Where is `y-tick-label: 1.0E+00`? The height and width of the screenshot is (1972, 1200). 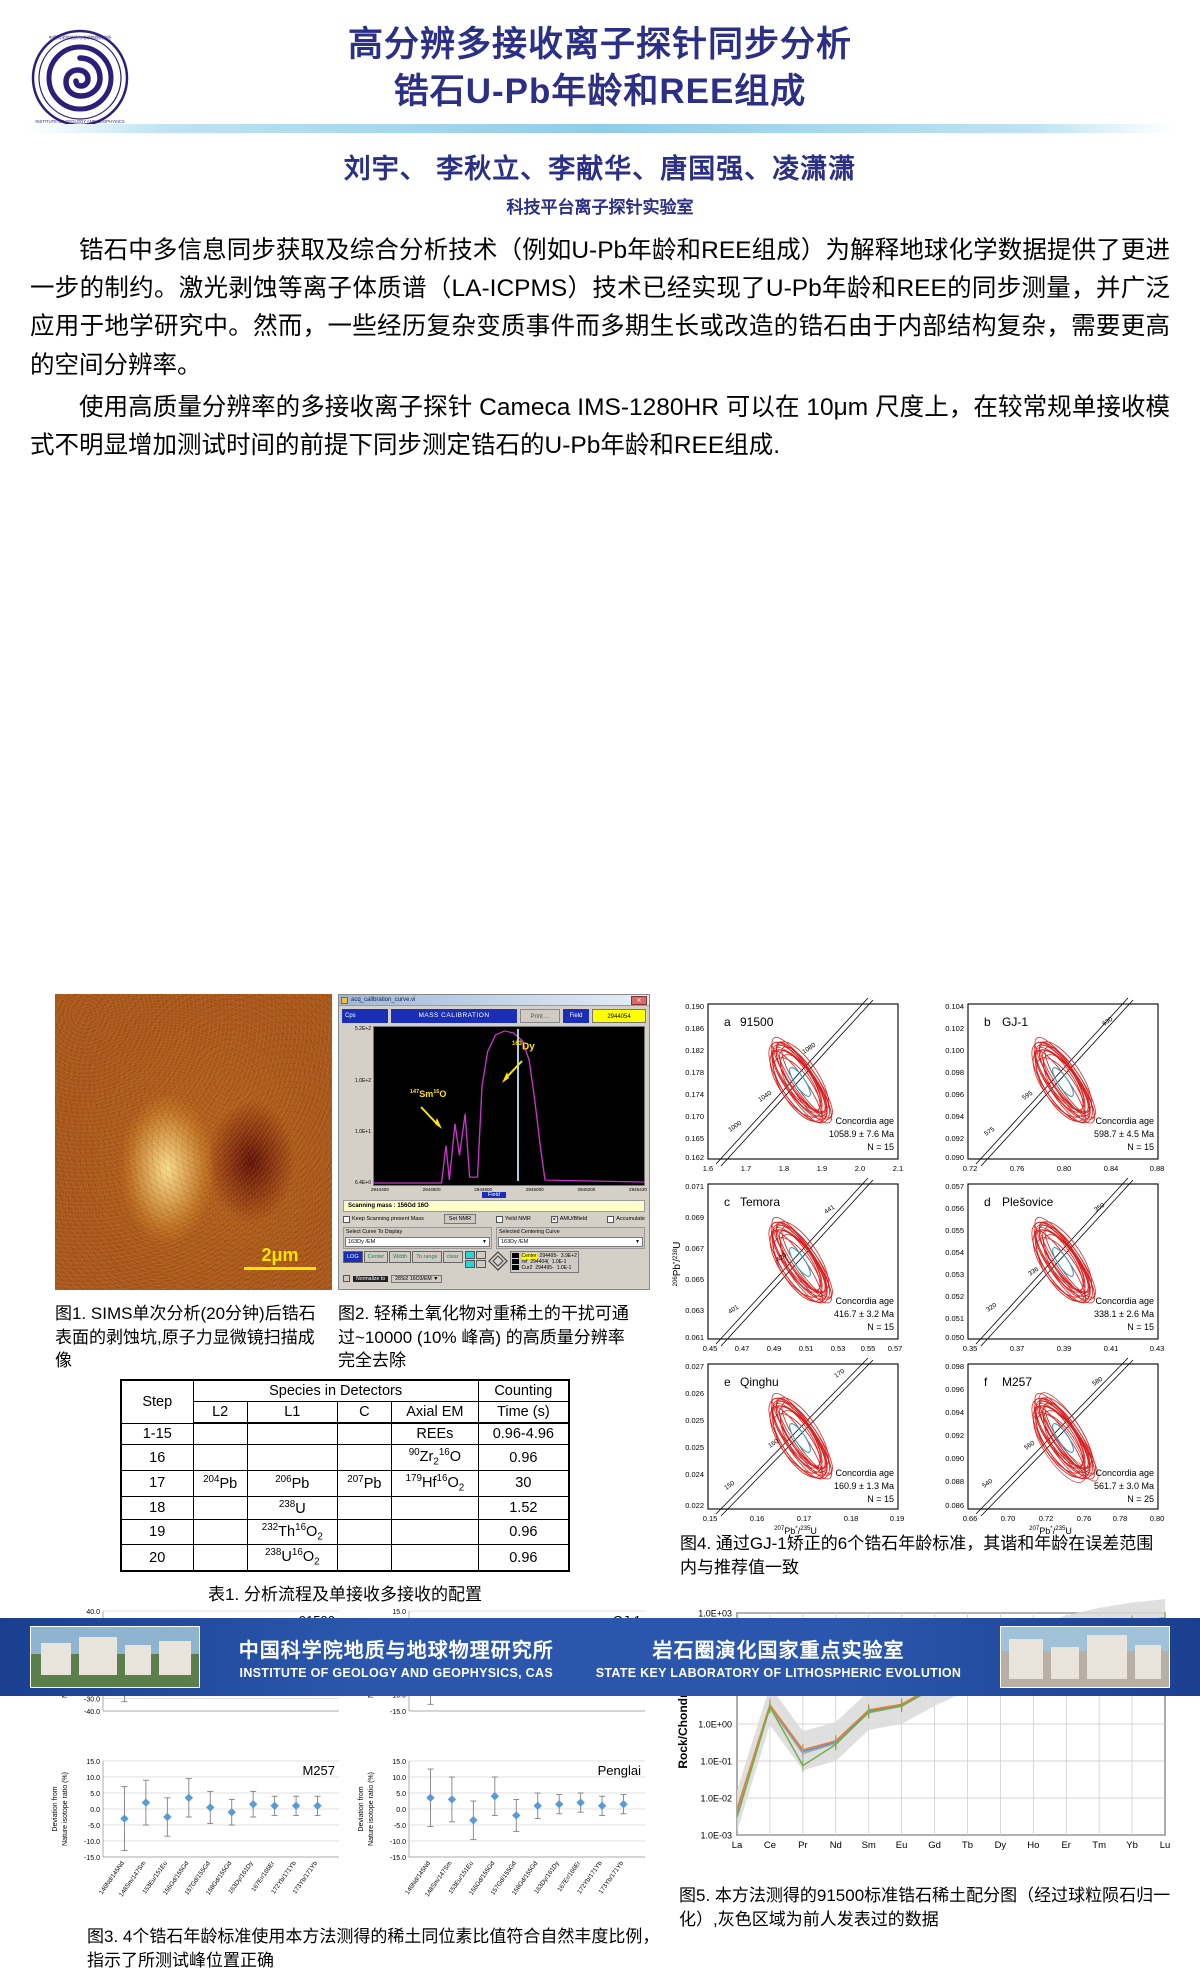
y-tick-label: 1.0E+00 is located at coordinates (715, 1725).